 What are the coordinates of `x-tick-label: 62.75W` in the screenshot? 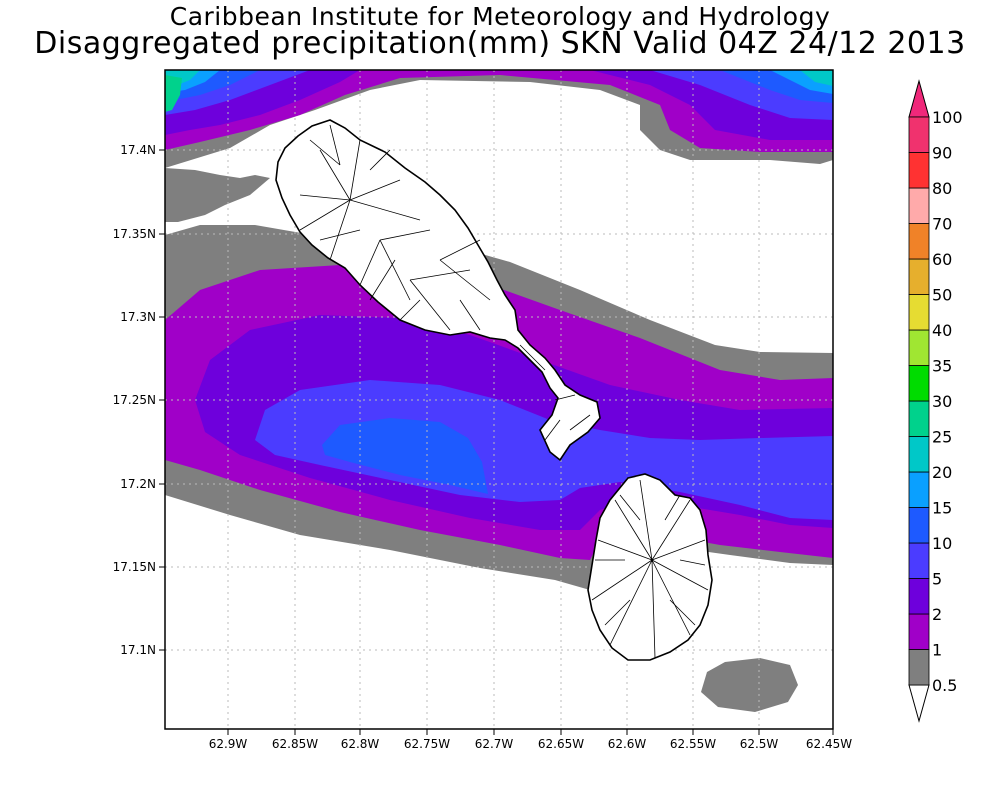 It's located at (427, 744).